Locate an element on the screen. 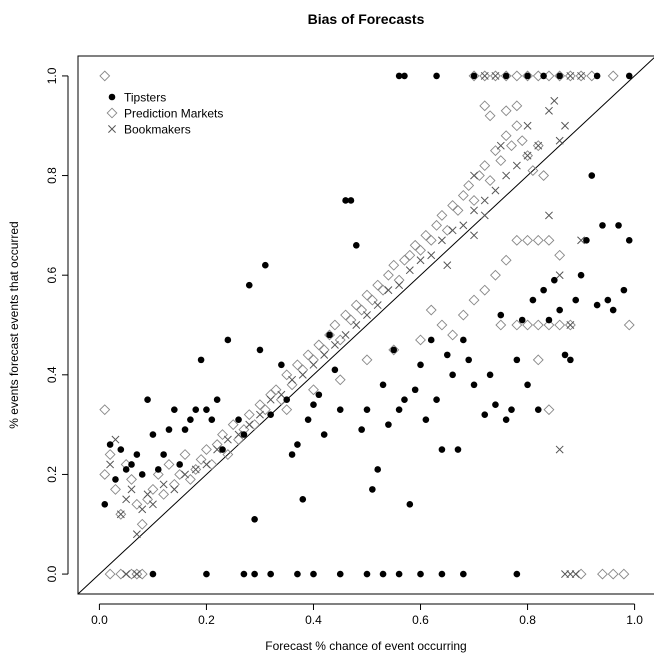 This screenshot has width=654, height=653. x-tick-label: 0.8 is located at coordinates (527, 620).